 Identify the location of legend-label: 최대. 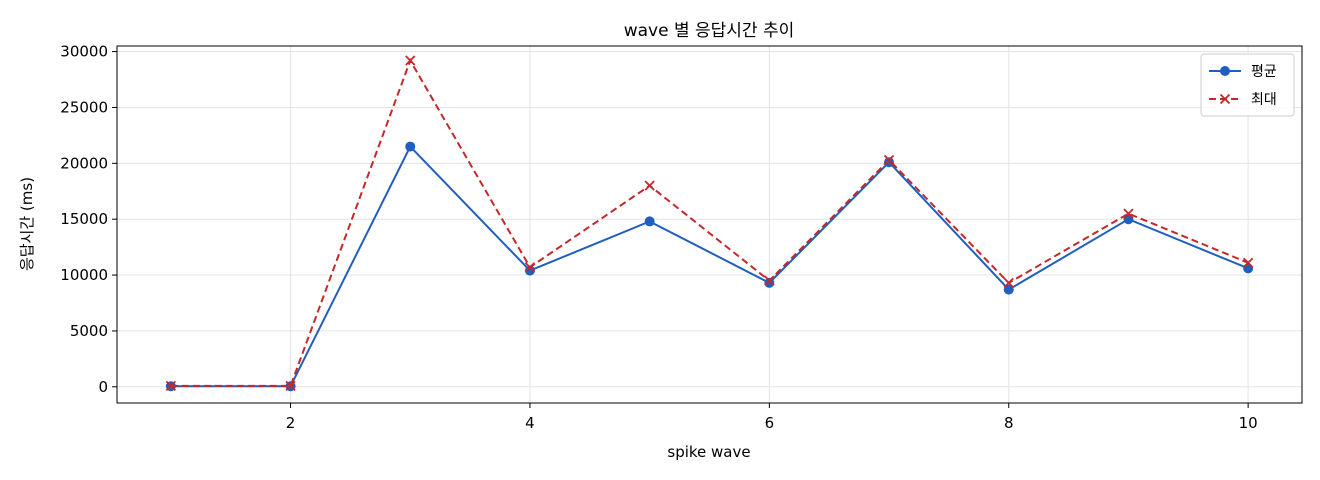
(1264, 100).